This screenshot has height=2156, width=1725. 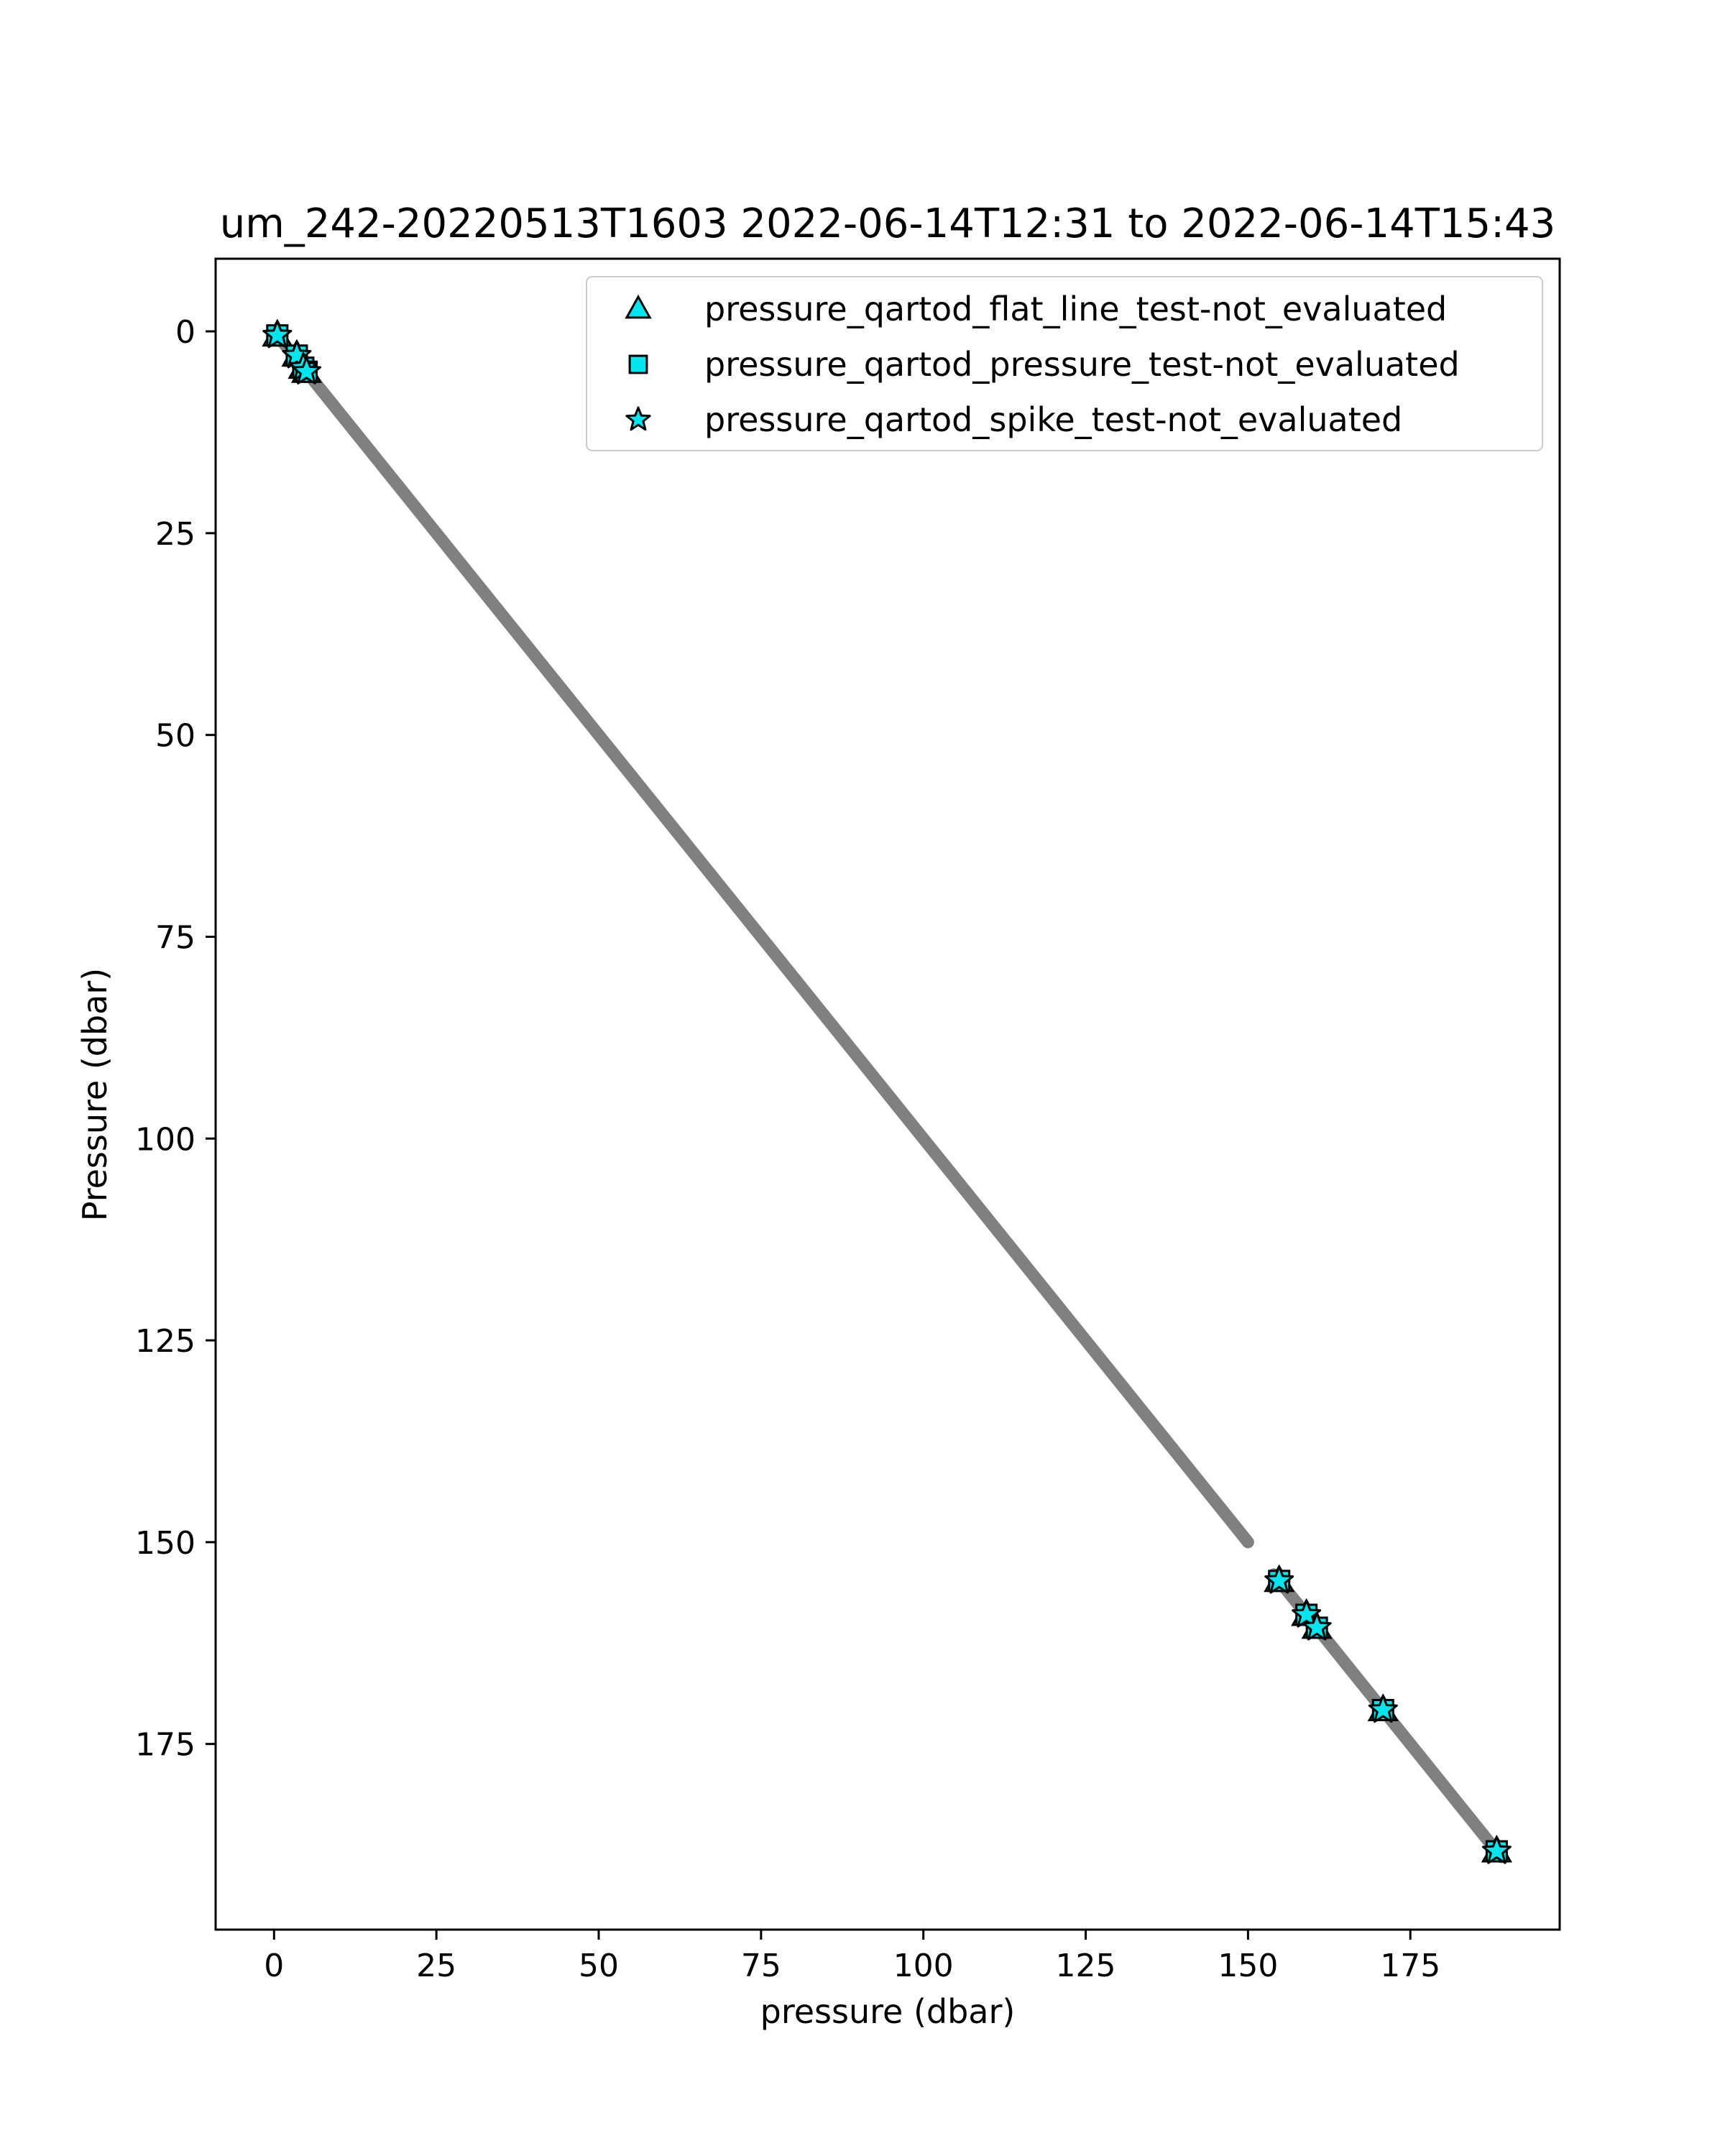 I want to click on x-tick-label: 25, so click(x=436, y=1966).